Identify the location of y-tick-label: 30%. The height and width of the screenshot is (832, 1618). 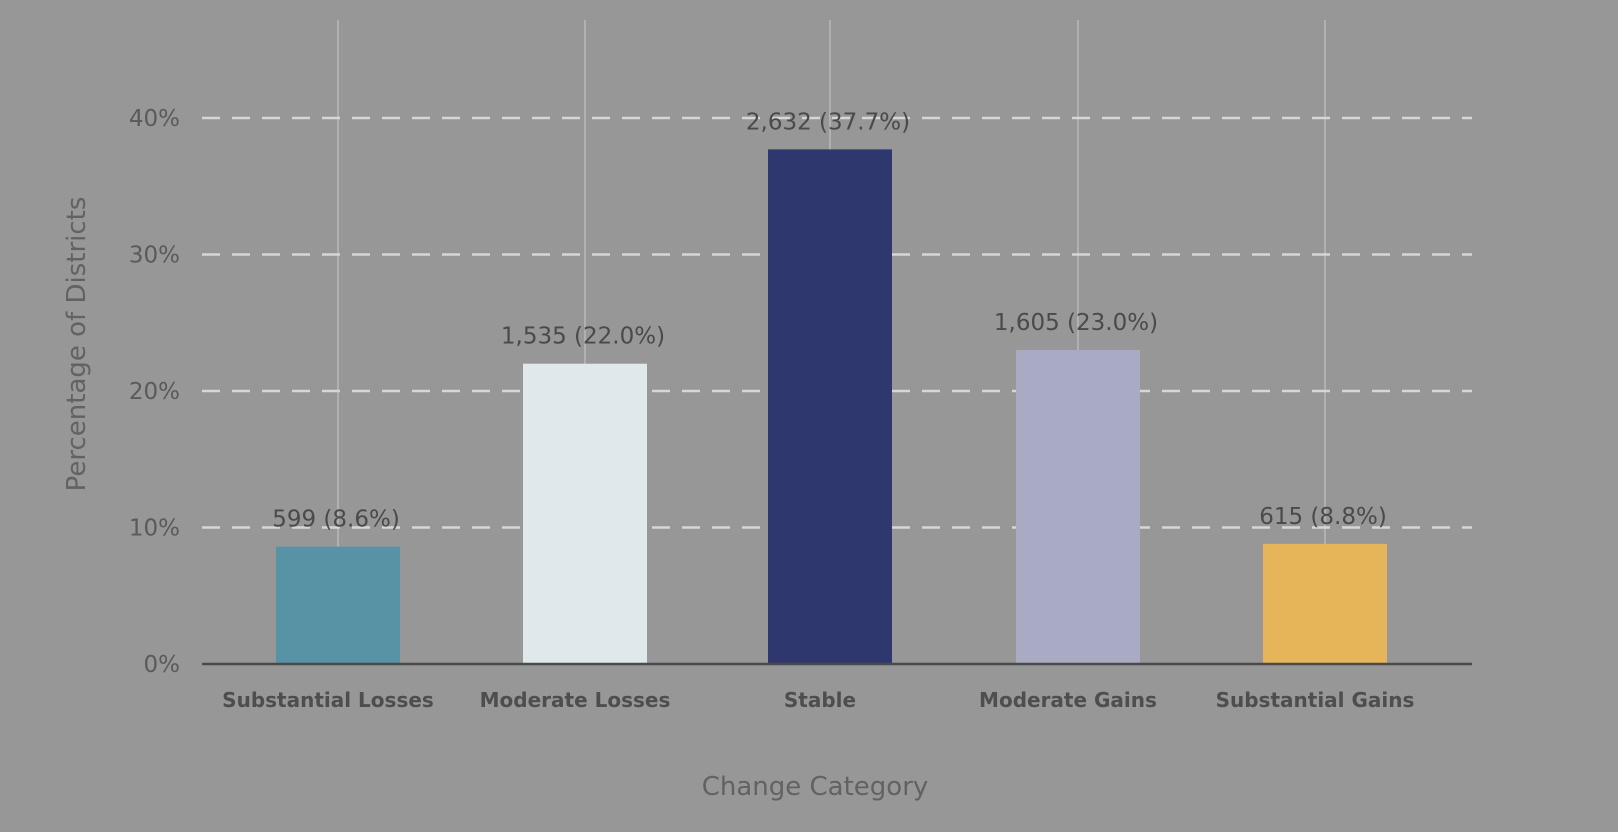
(154, 256).